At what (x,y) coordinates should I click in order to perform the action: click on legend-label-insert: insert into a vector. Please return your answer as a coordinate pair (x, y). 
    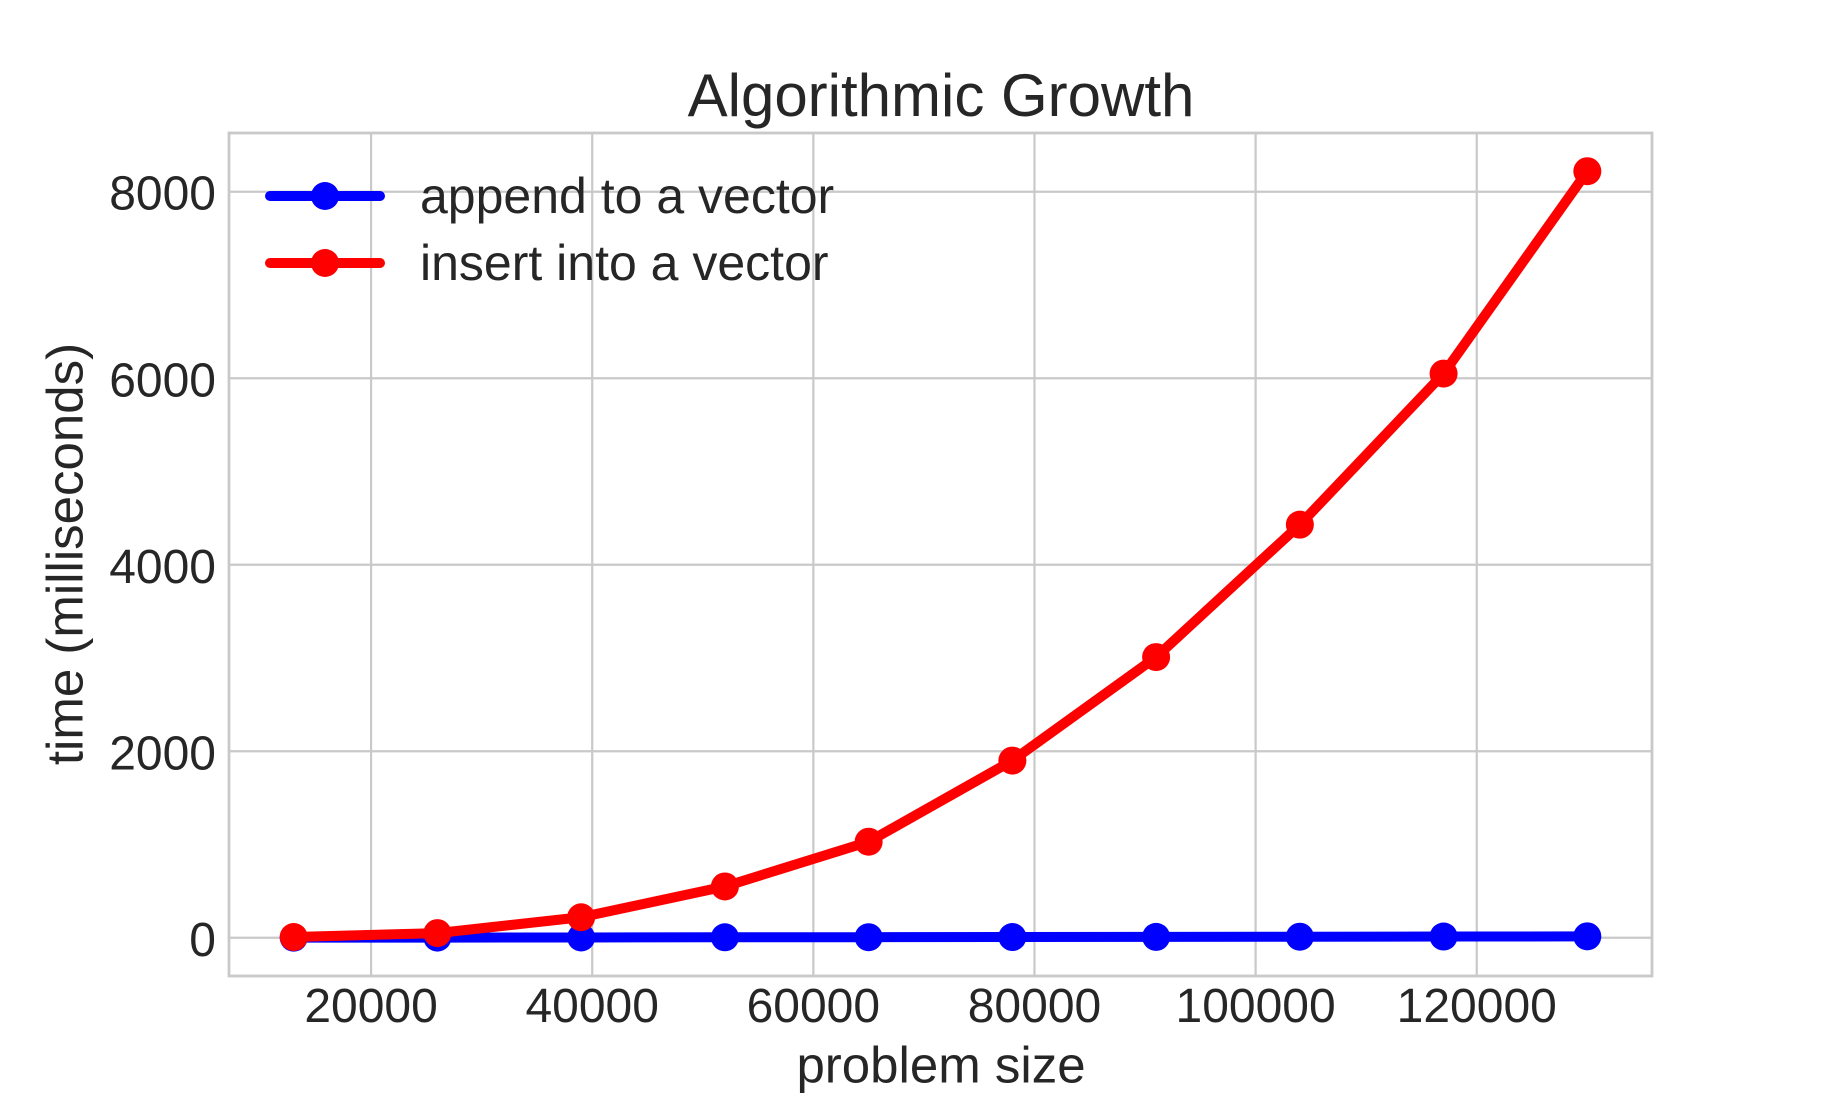
    Looking at the image, I should click on (624, 263).